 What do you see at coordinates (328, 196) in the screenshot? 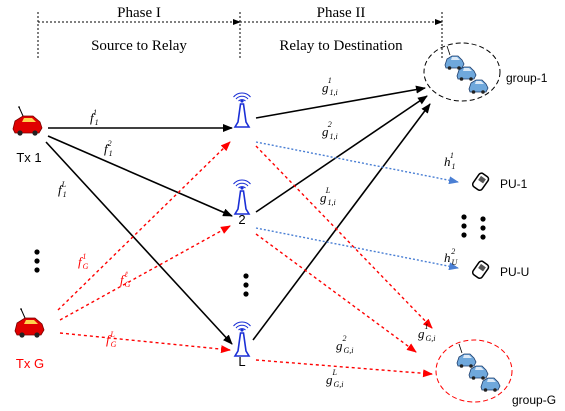
I see `label-g1i-L: g1,iL` at bounding box center [328, 196].